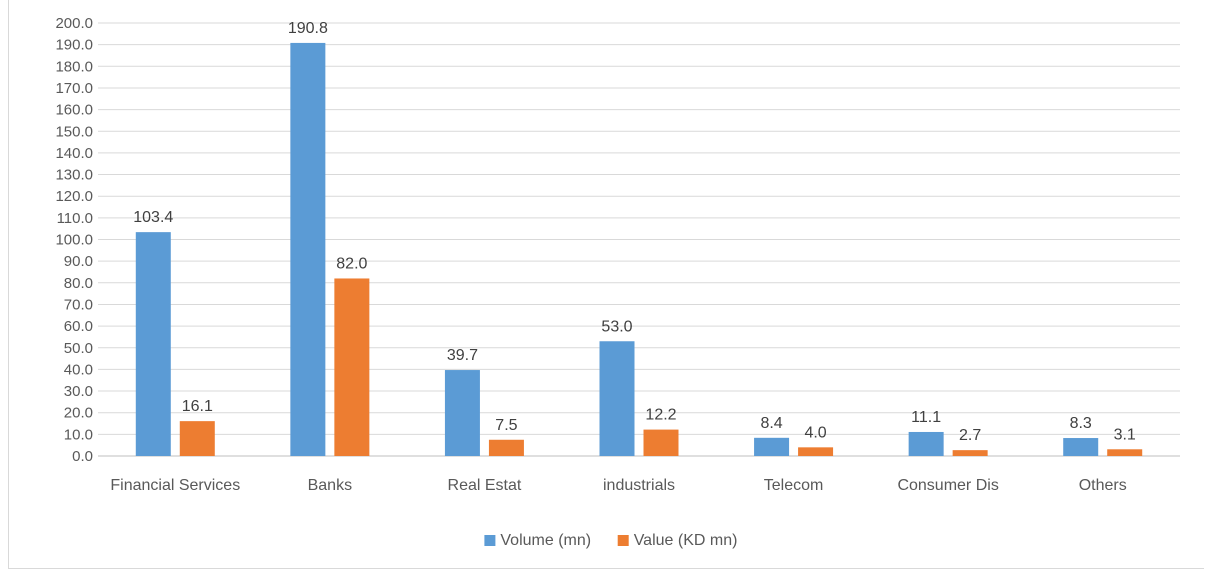 The height and width of the screenshot is (571, 1206). Describe the element at coordinates (82, 456) in the screenshot. I see `y-tick-label: 0.0` at that location.